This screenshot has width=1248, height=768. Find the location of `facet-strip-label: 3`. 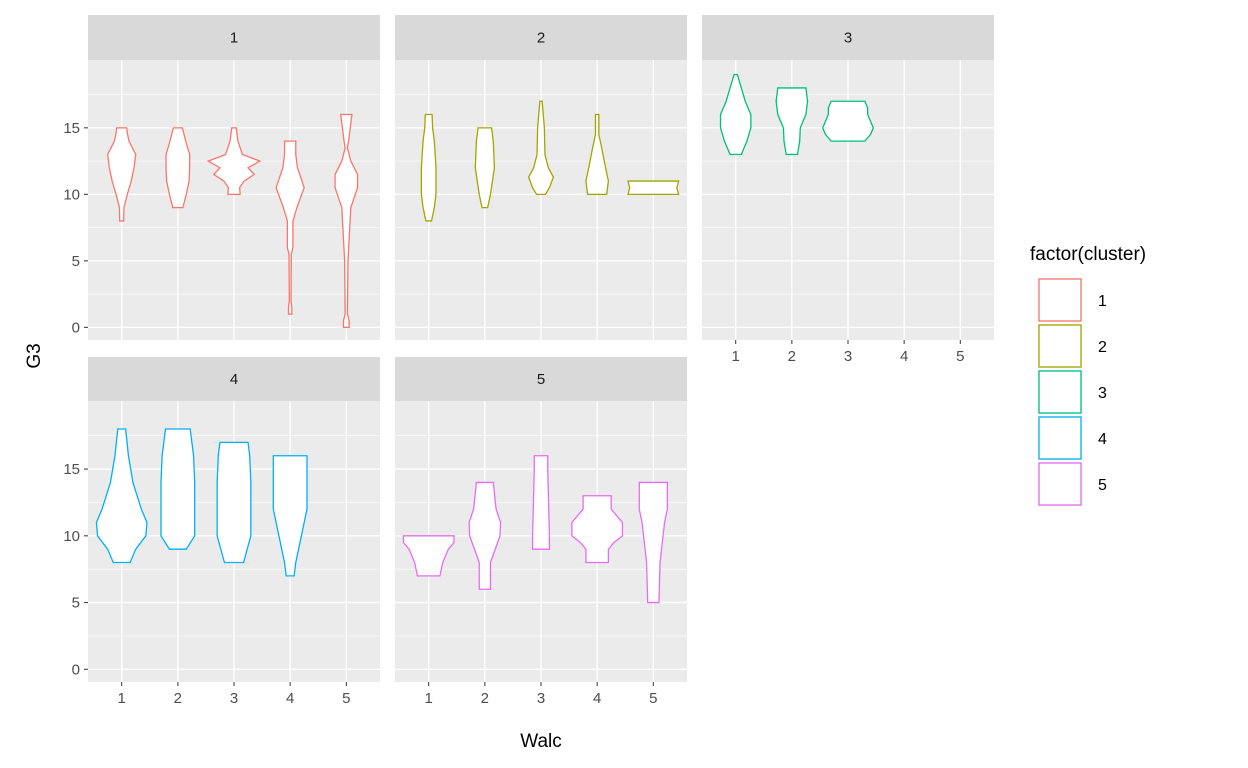

facet-strip-label: 3 is located at coordinates (848, 38).